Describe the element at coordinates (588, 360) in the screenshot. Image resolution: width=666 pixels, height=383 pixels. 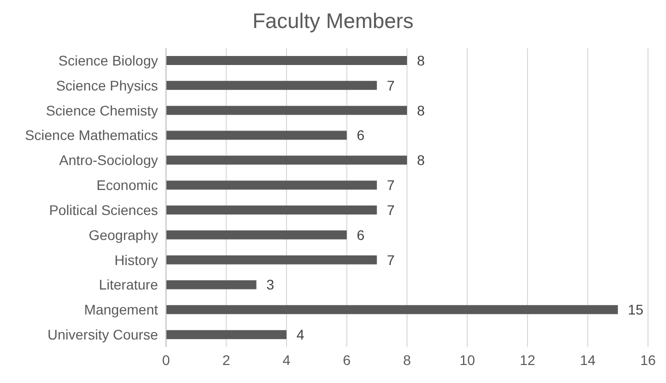
I see `x-tick-label: 14` at that location.